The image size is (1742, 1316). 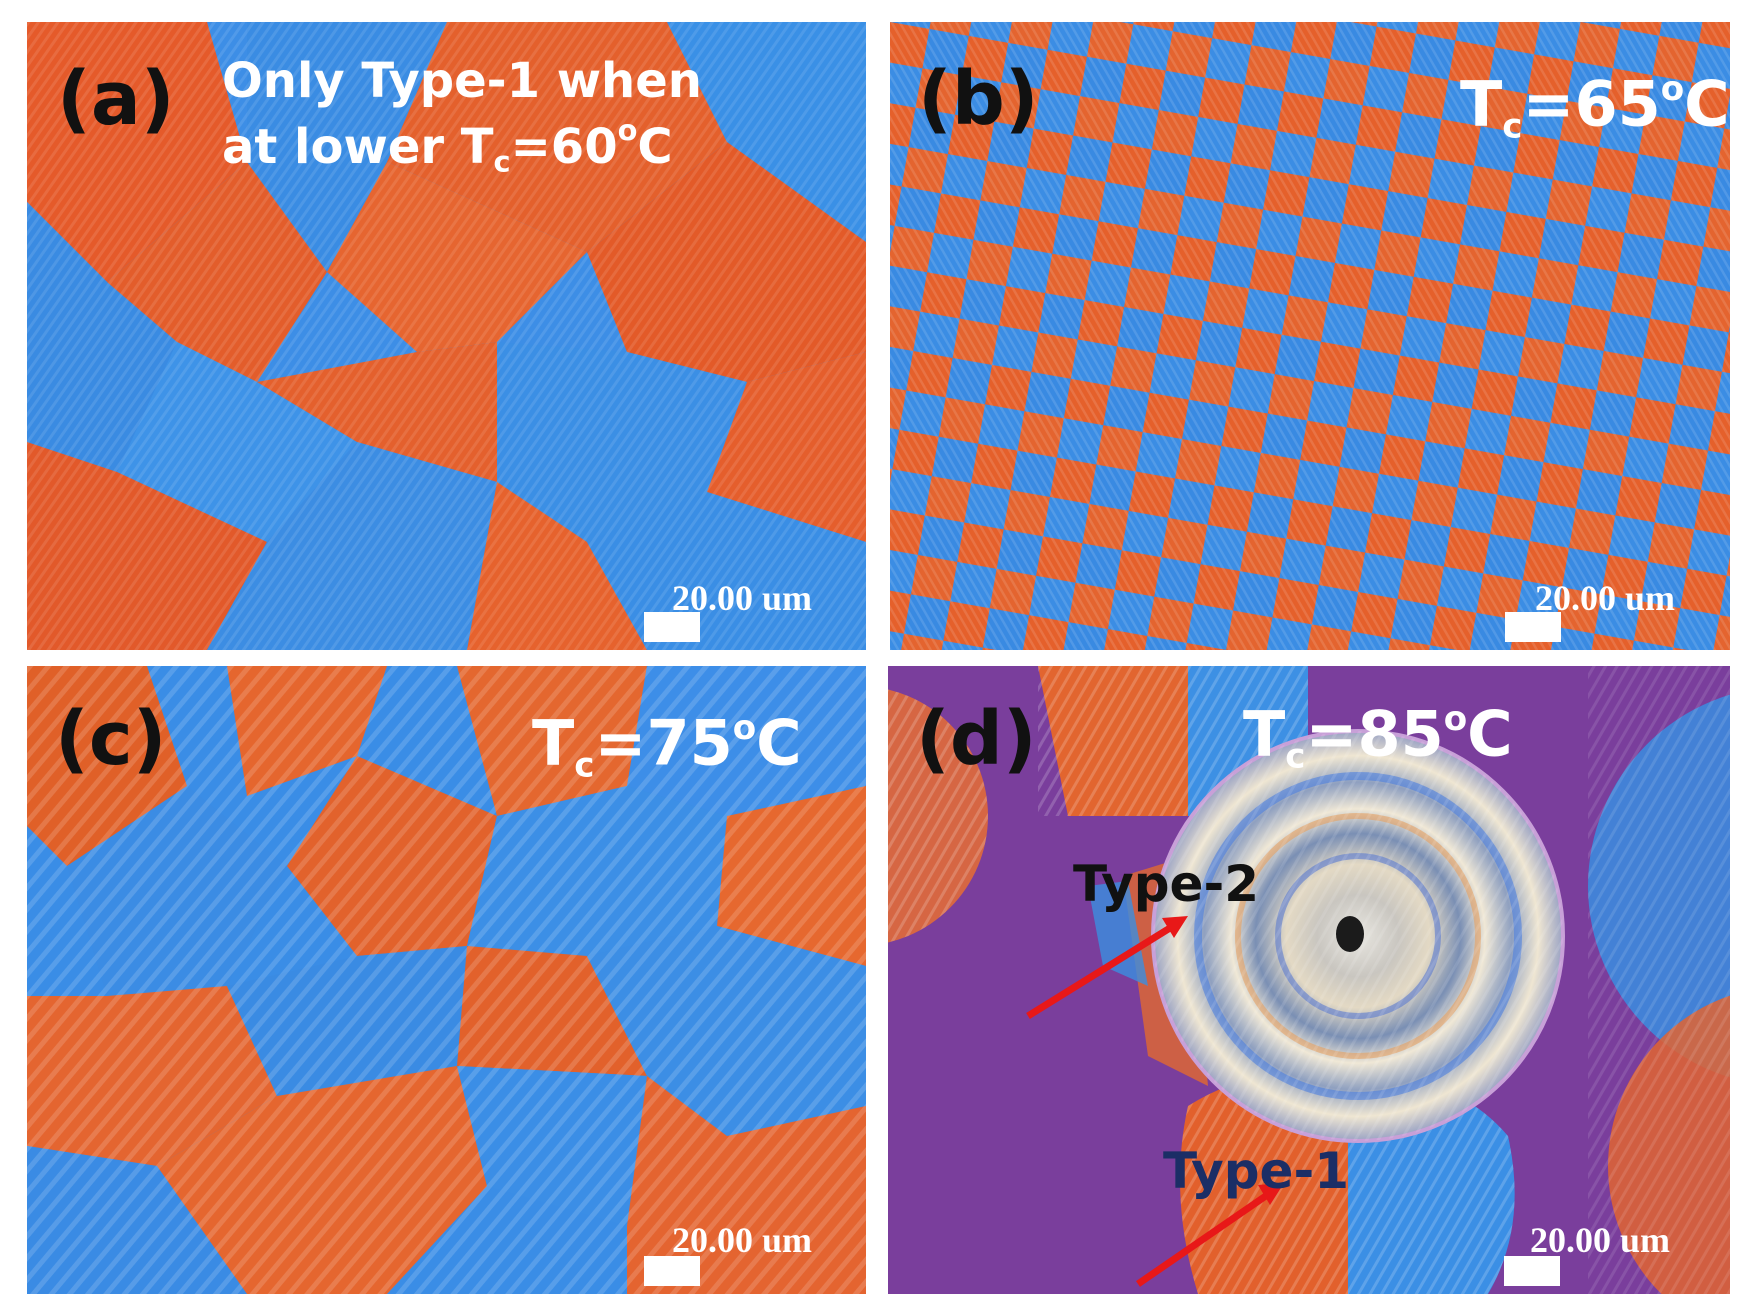 What do you see at coordinates (1455, 719) in the screenshot?
I see `temp-d-sup: o` at bounding box center [1455, 719].